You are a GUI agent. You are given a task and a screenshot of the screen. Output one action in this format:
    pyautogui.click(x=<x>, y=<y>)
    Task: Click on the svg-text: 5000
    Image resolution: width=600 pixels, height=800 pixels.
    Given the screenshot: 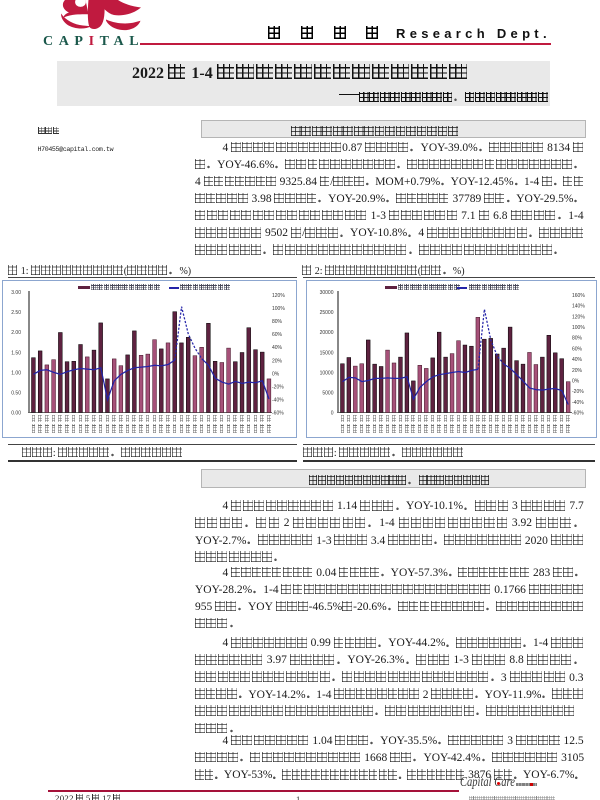 What is the action you would take?
    pyautogui.click(x=327, y=393)
    